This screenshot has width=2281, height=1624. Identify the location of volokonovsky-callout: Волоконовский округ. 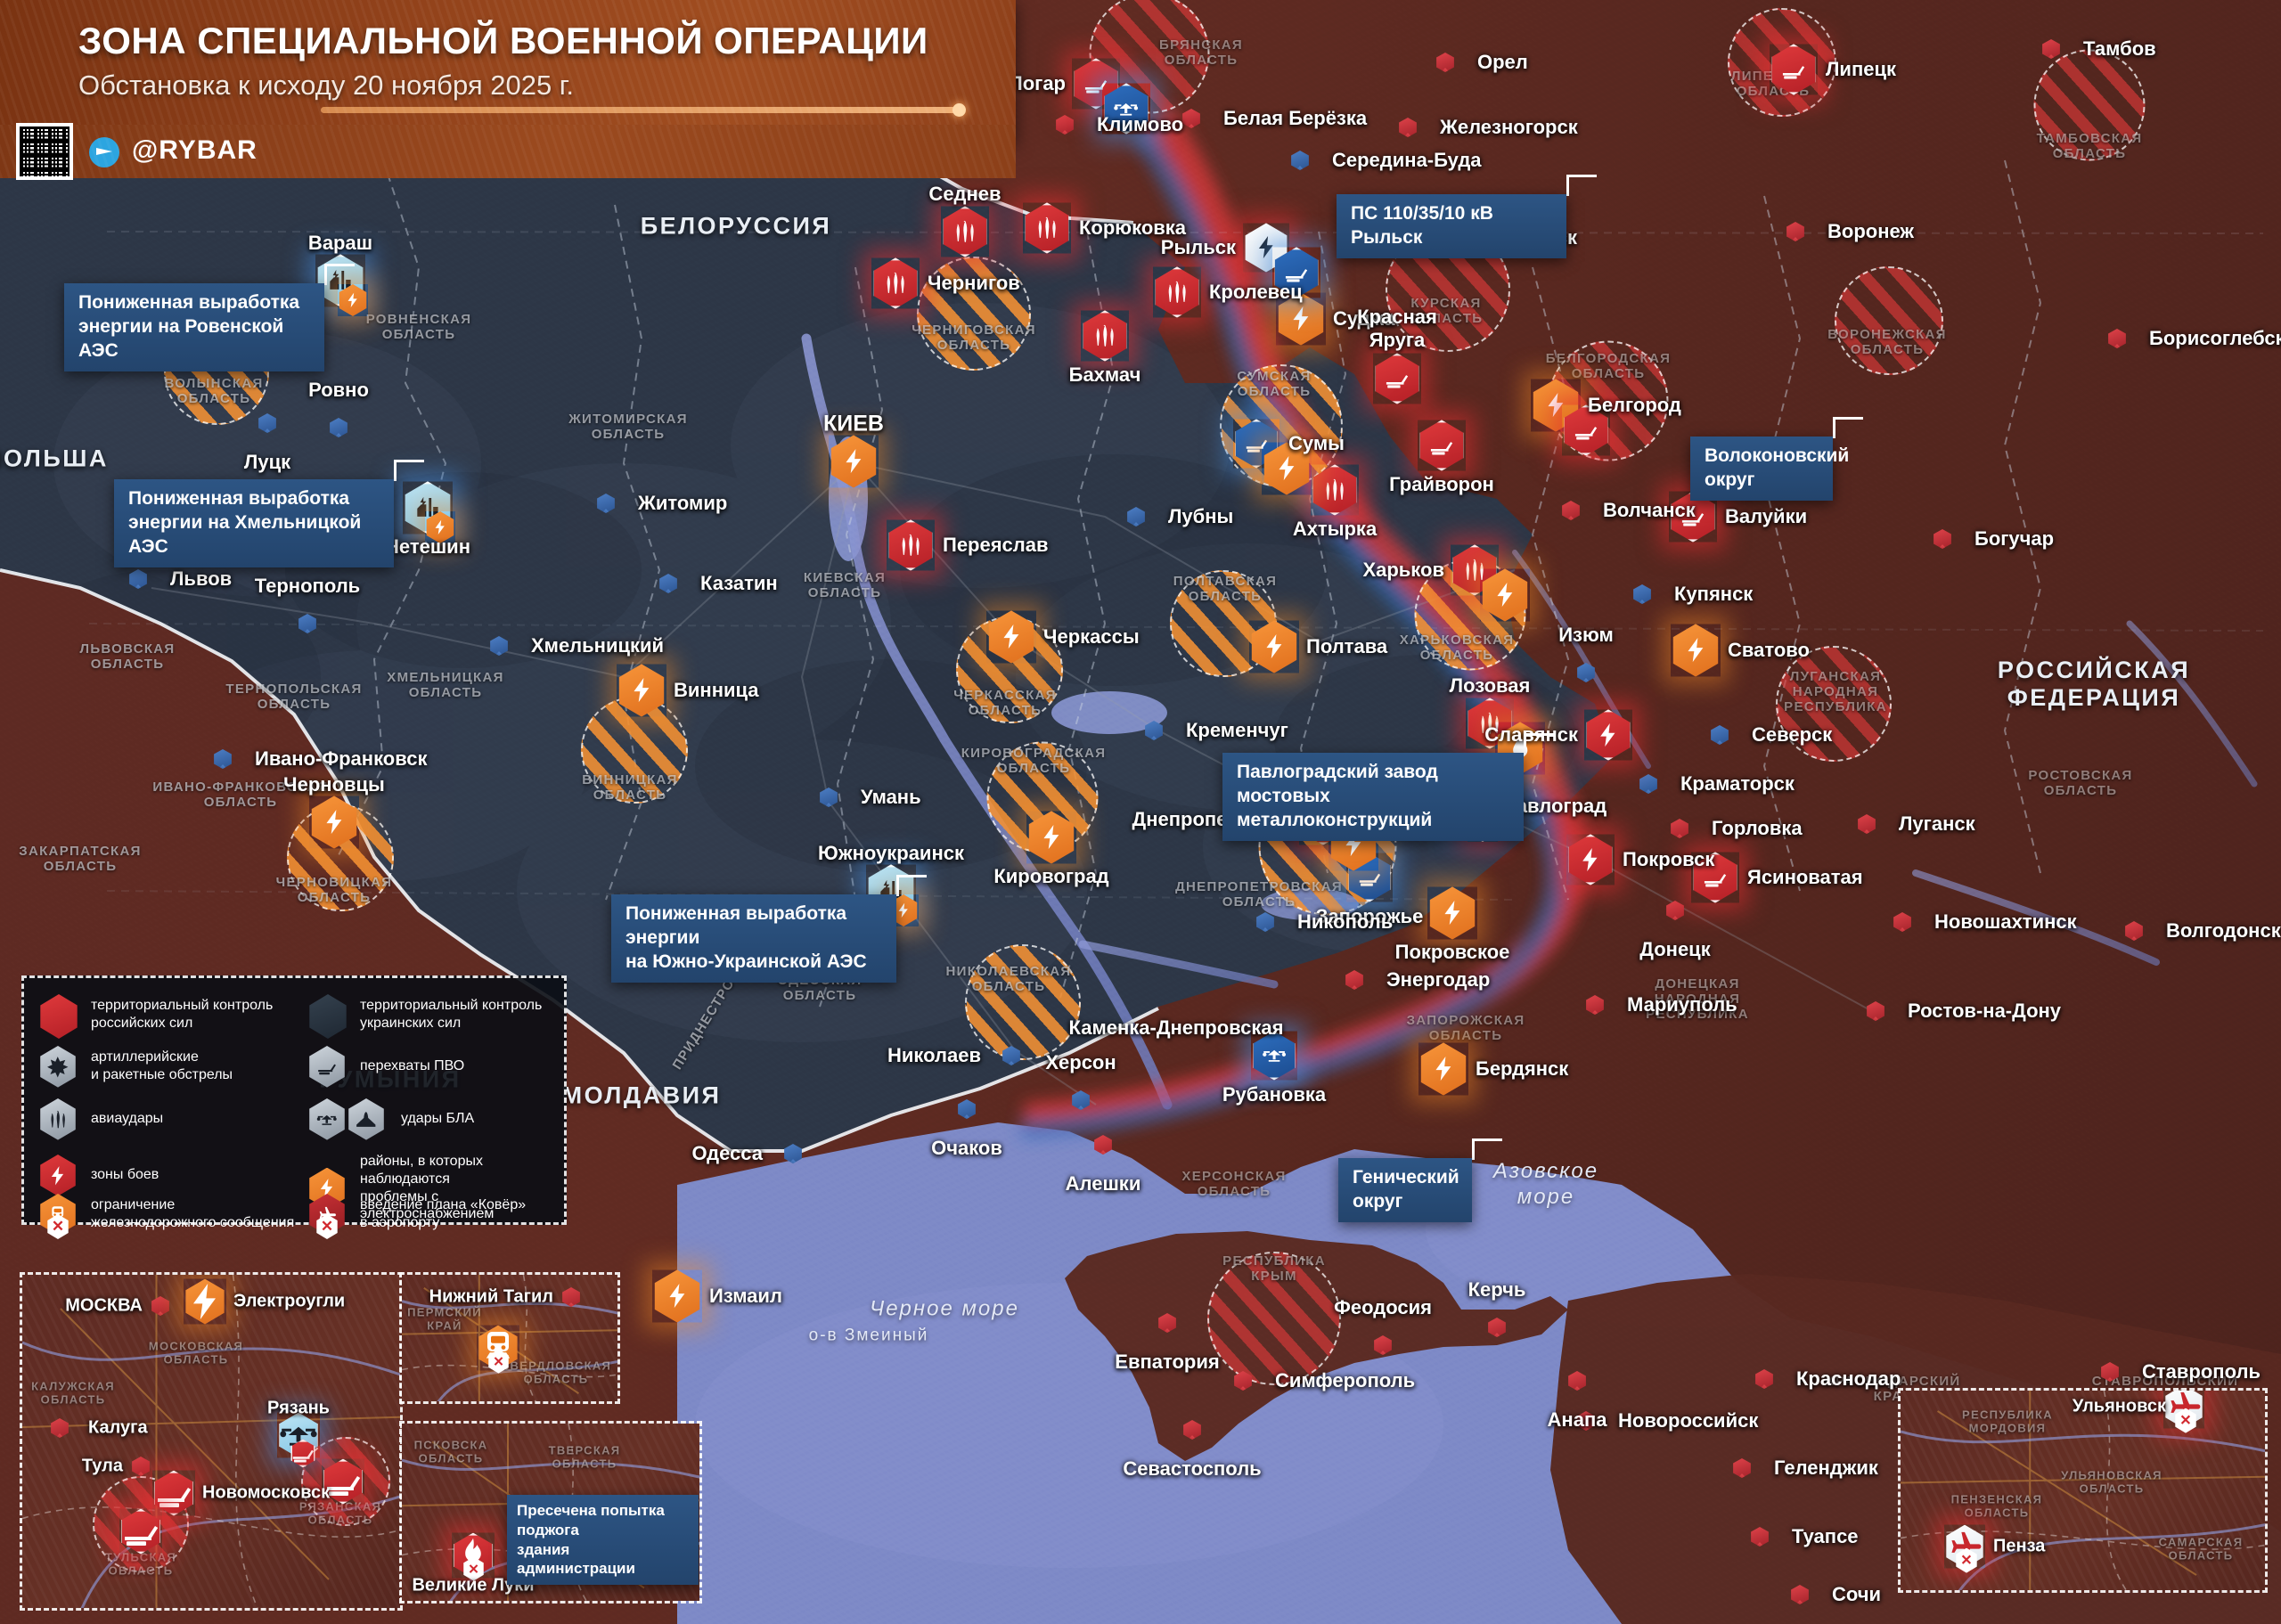
(1769, 469).